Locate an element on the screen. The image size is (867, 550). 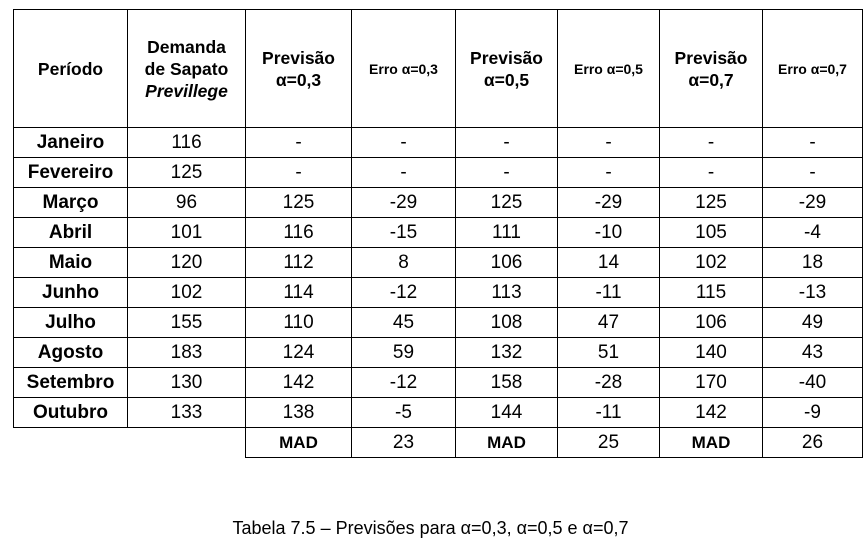
header-forecast-07-line2: α=0,7 is located at coordinates (711, 79).